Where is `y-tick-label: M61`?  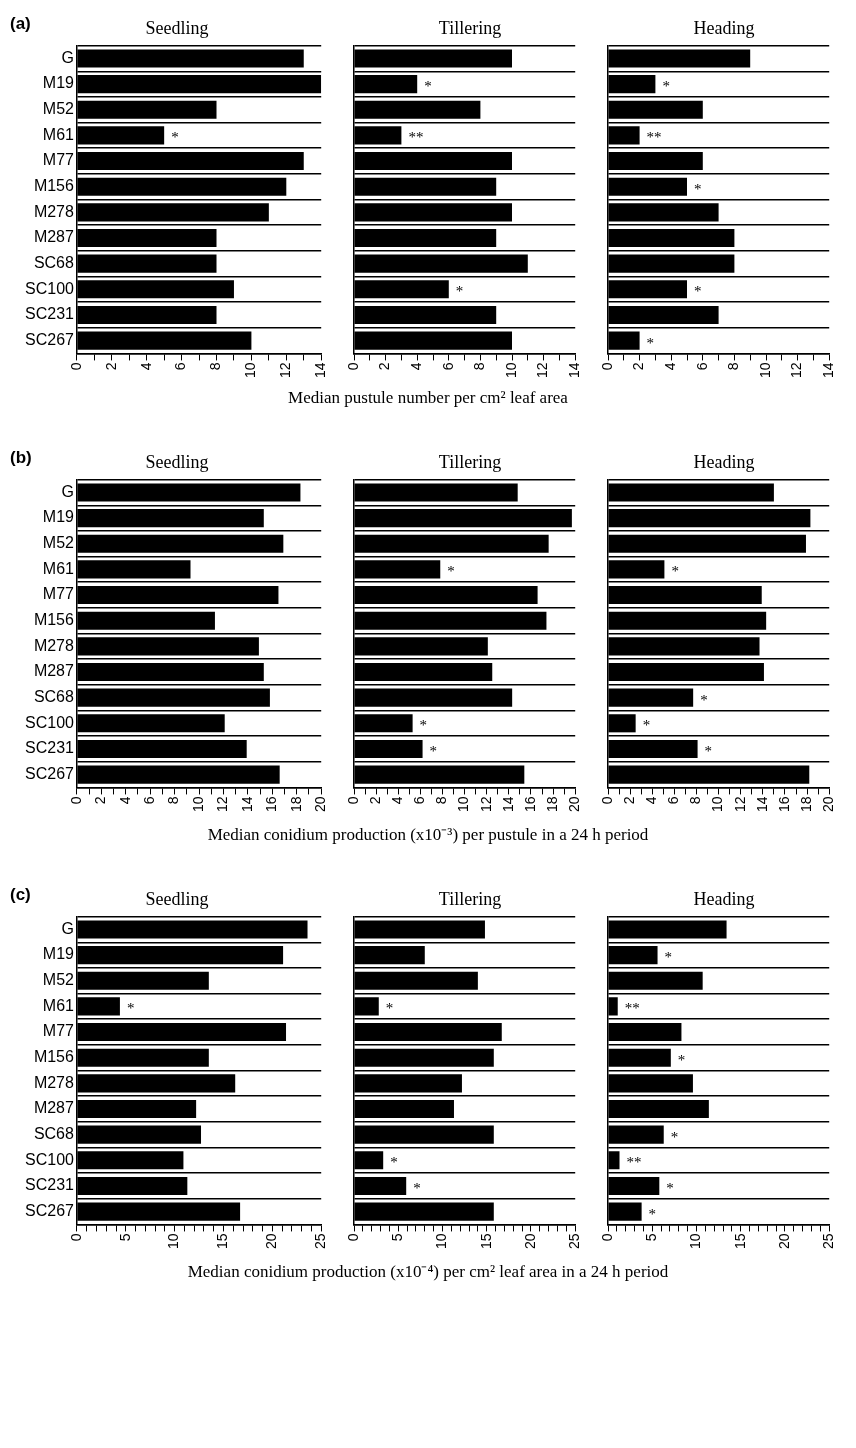
y-tick-label: M61 is located at coordinates (58, 568).